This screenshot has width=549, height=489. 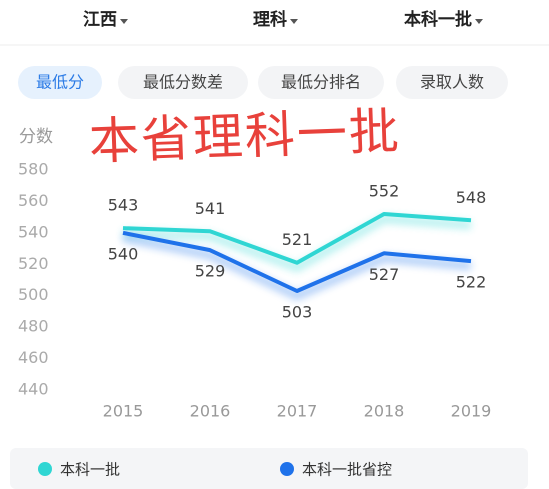 I want to click on filter-label: 江西, so click(x=100, y=20).